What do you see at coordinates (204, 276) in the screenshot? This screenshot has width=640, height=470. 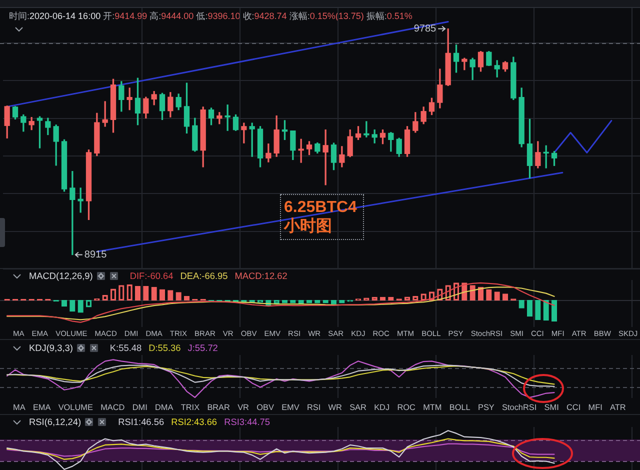 I see `text: DEA:-66.95` at bounding box center [204, 276].